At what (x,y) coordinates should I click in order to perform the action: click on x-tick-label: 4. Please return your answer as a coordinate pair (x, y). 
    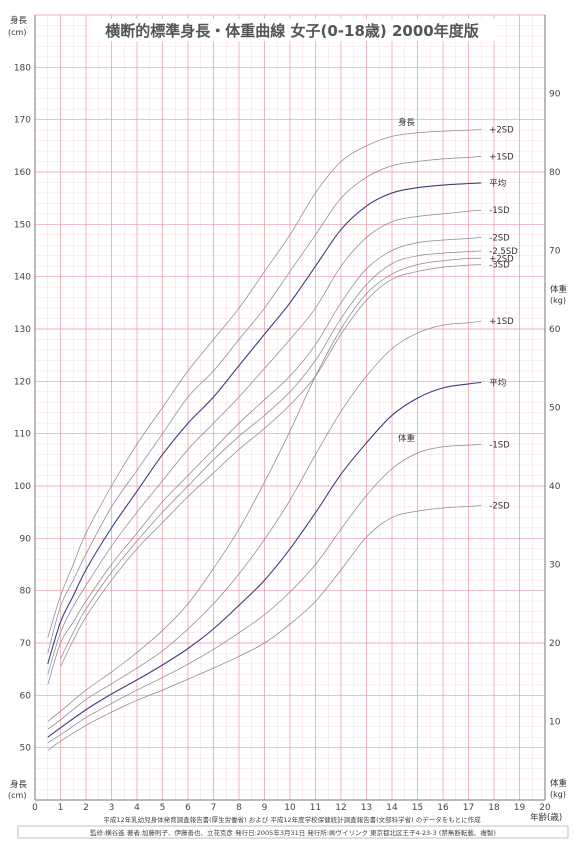
    Looking at the image, I should click on (137, 808).